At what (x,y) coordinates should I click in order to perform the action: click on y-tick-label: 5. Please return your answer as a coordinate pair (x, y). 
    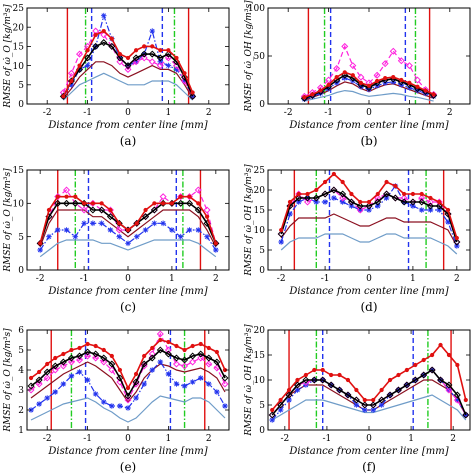
    Looking at the image, I should click on (262, 251).